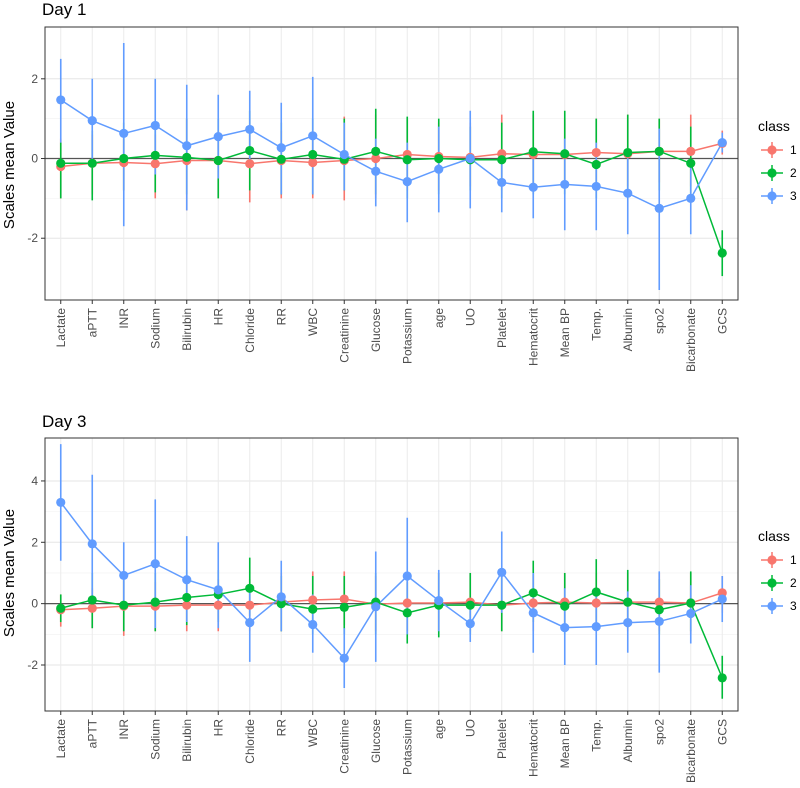 The image size is (800, 788). Describe the element at coordinates (502, 327) in the screenshot. I see `x-tick-label-platelet: Platelet` at that location.